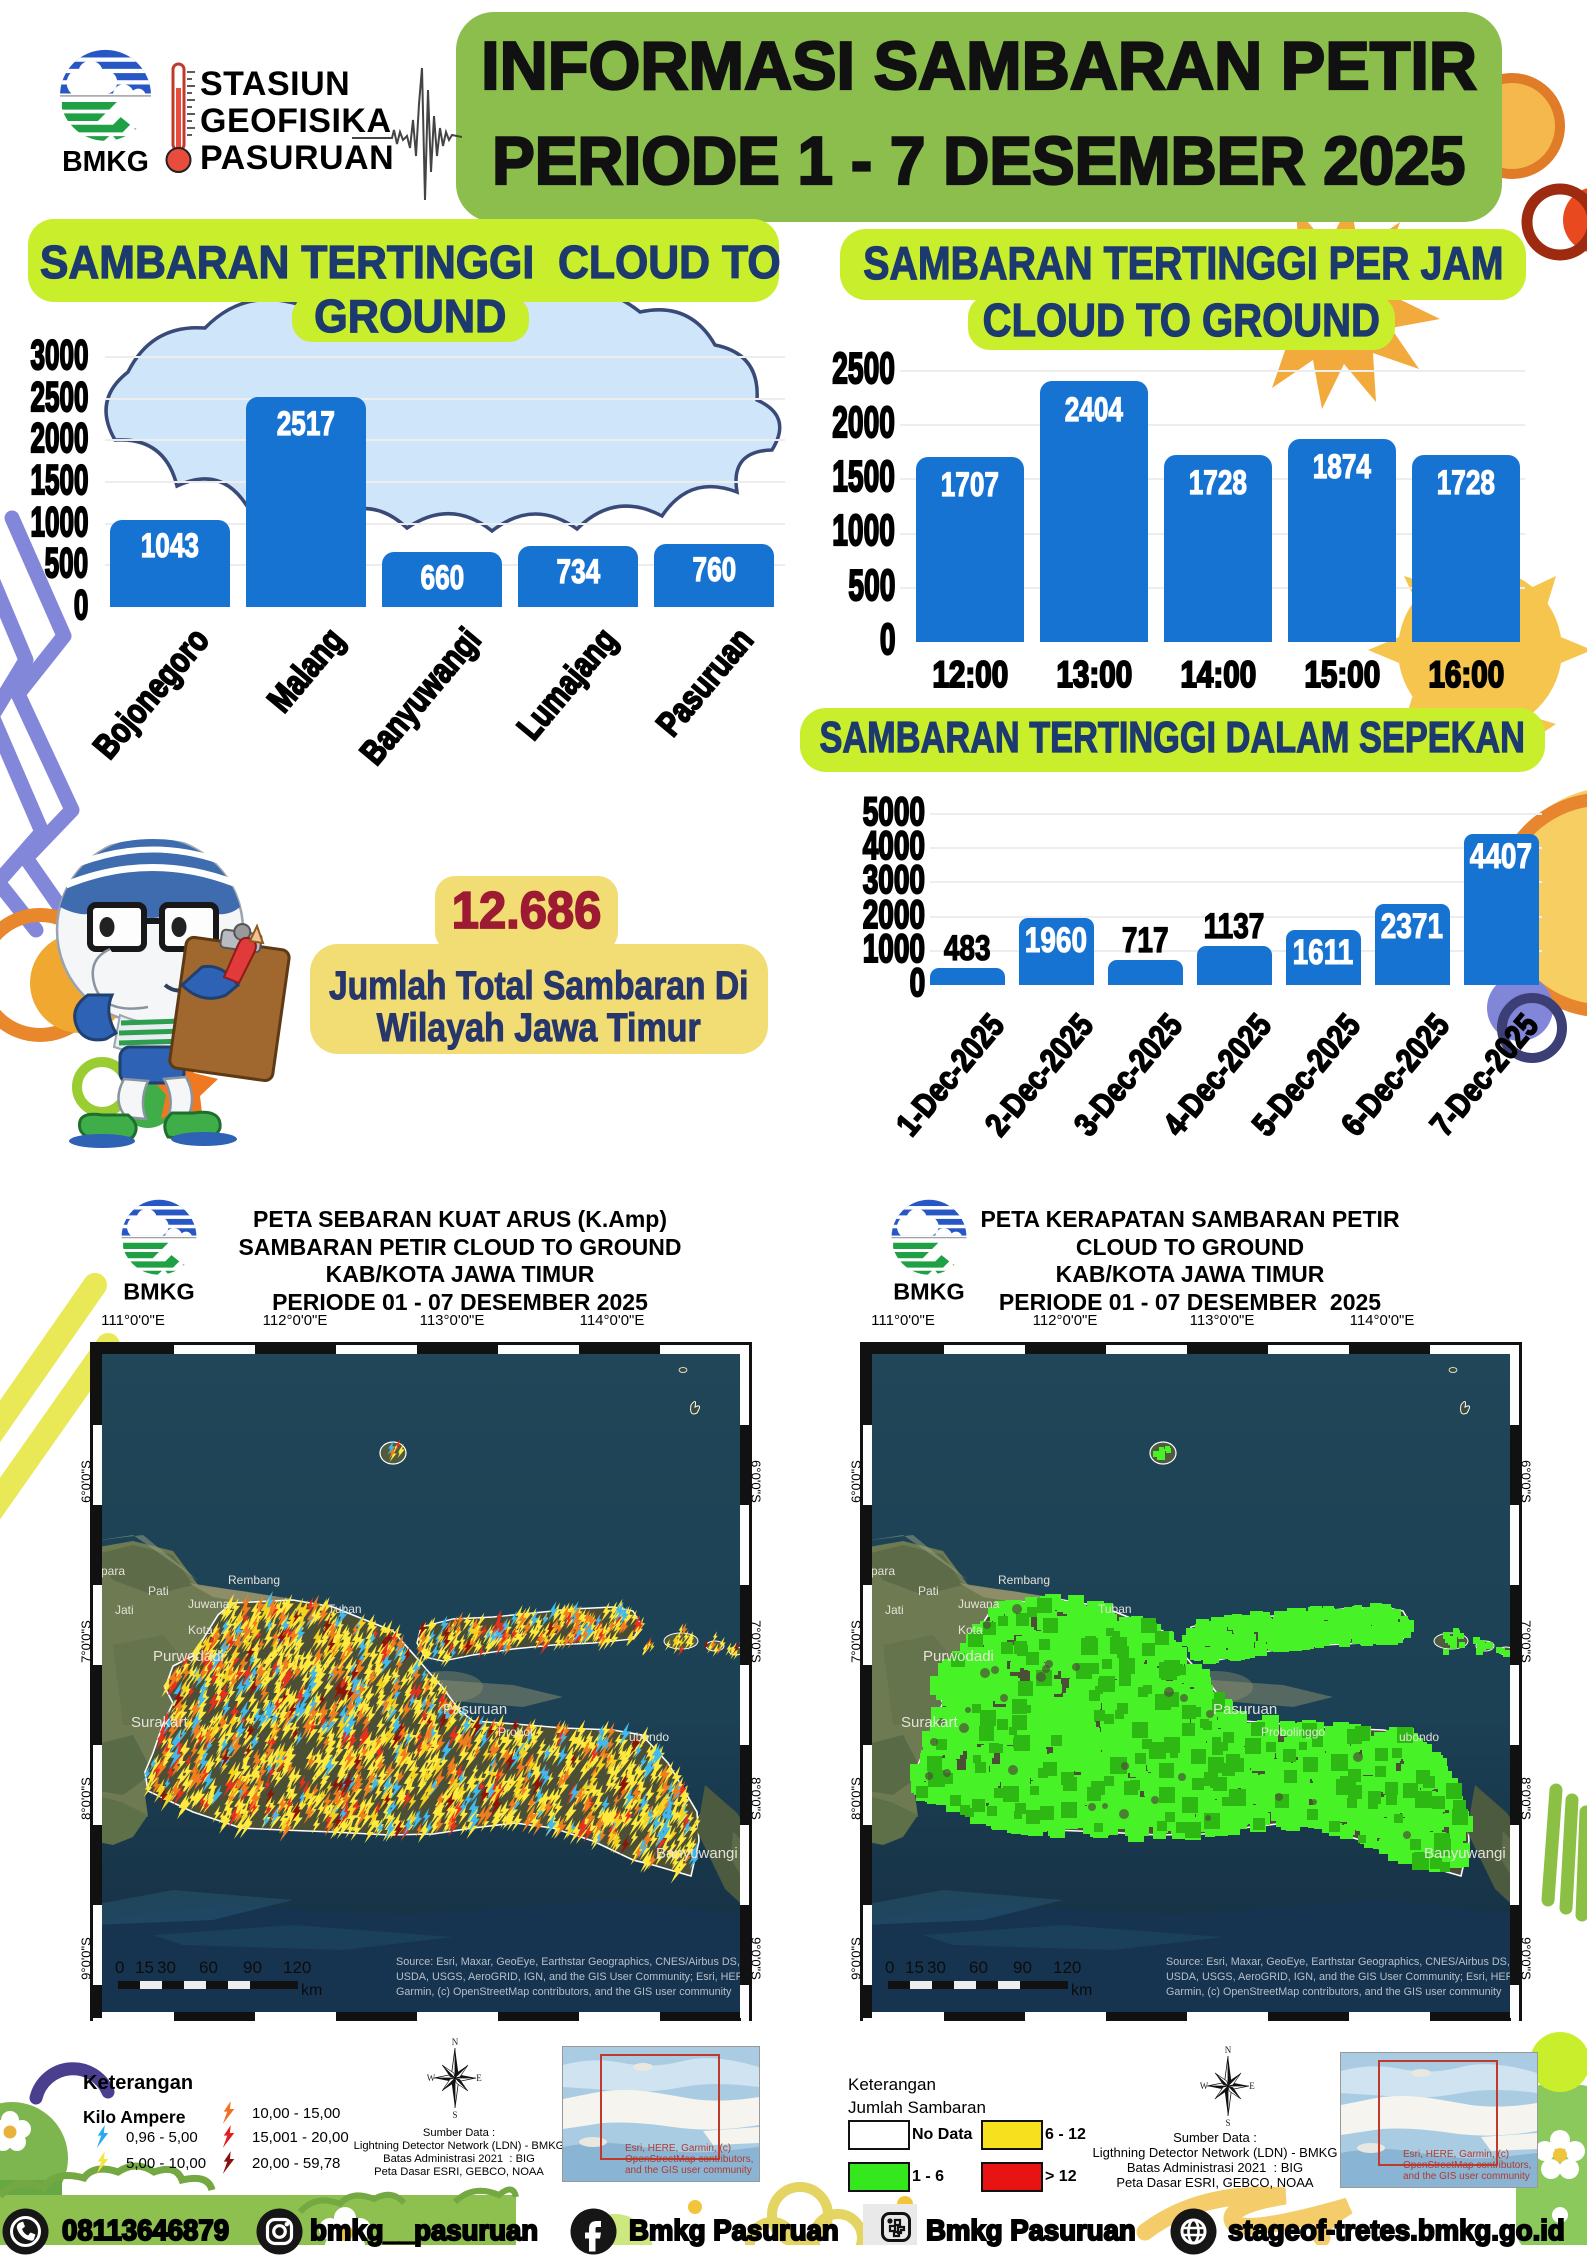 The width and height of the screenshot is (1587, 2260). Describe the element at coordinates (515, 1732) in the screenshot. I see `svg-text: Probol` at that location.